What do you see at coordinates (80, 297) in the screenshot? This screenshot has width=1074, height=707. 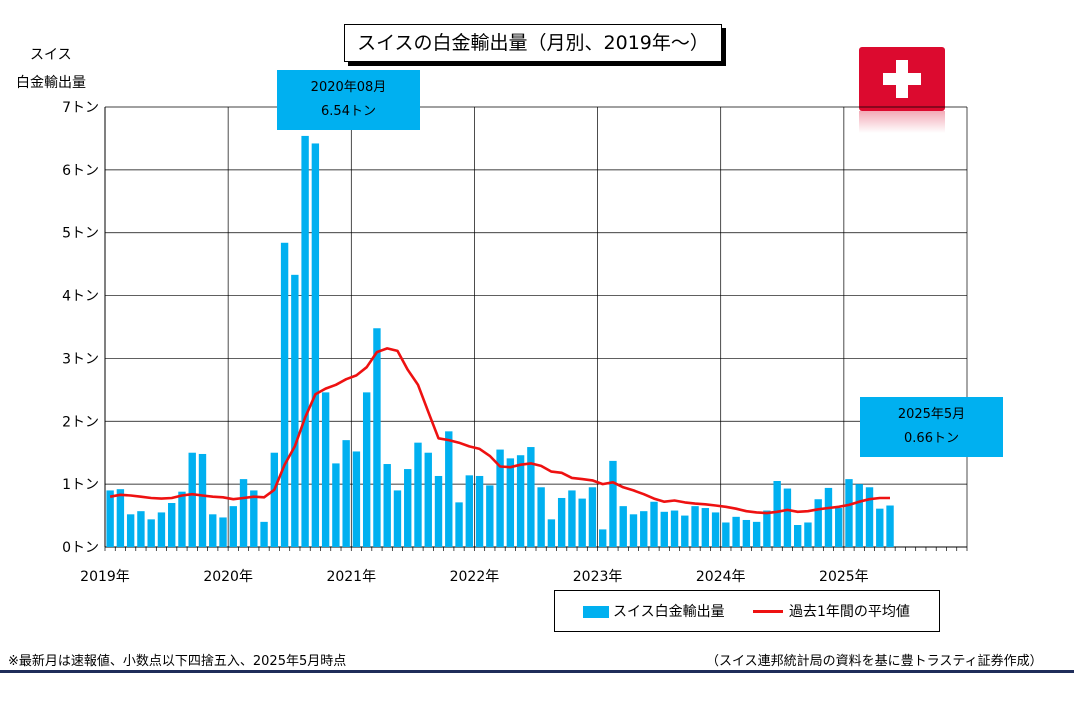 I see `y-tick-label: 4トン` at bounding box center [80, 297].